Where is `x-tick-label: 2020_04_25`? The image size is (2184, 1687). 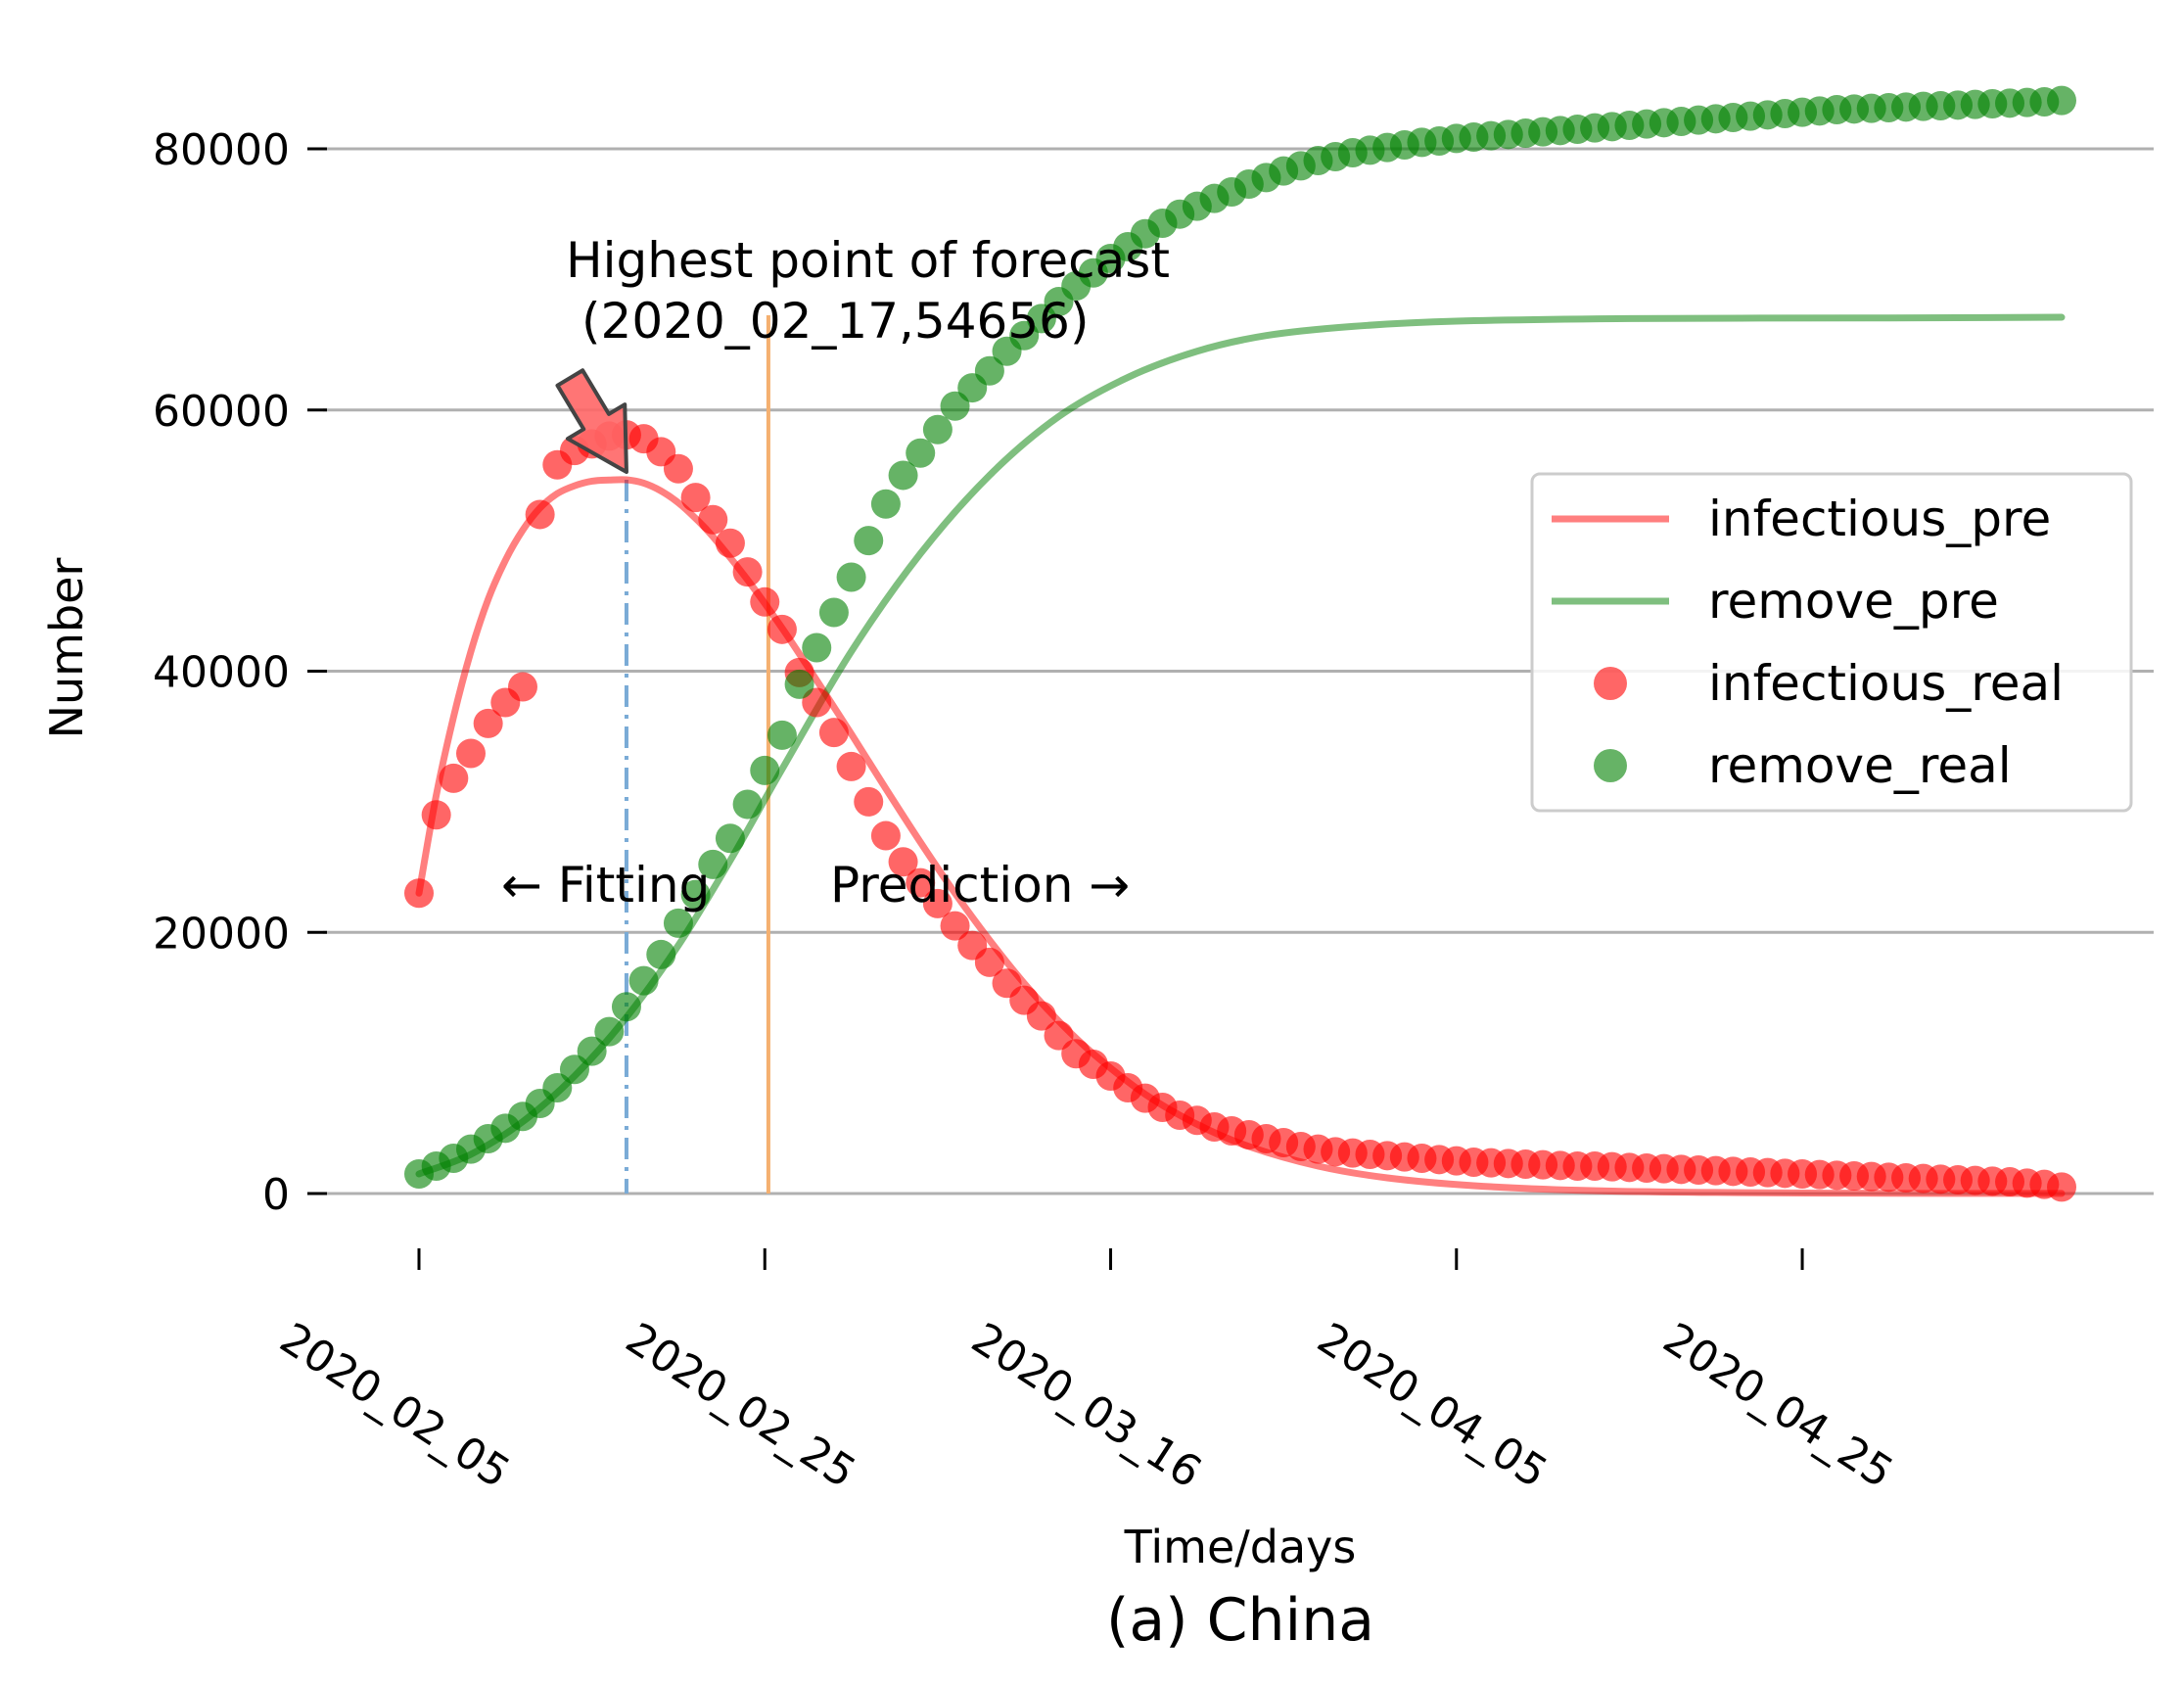
x-tick-label: 2020_04_25 is located at coordinates (1778, 1405).